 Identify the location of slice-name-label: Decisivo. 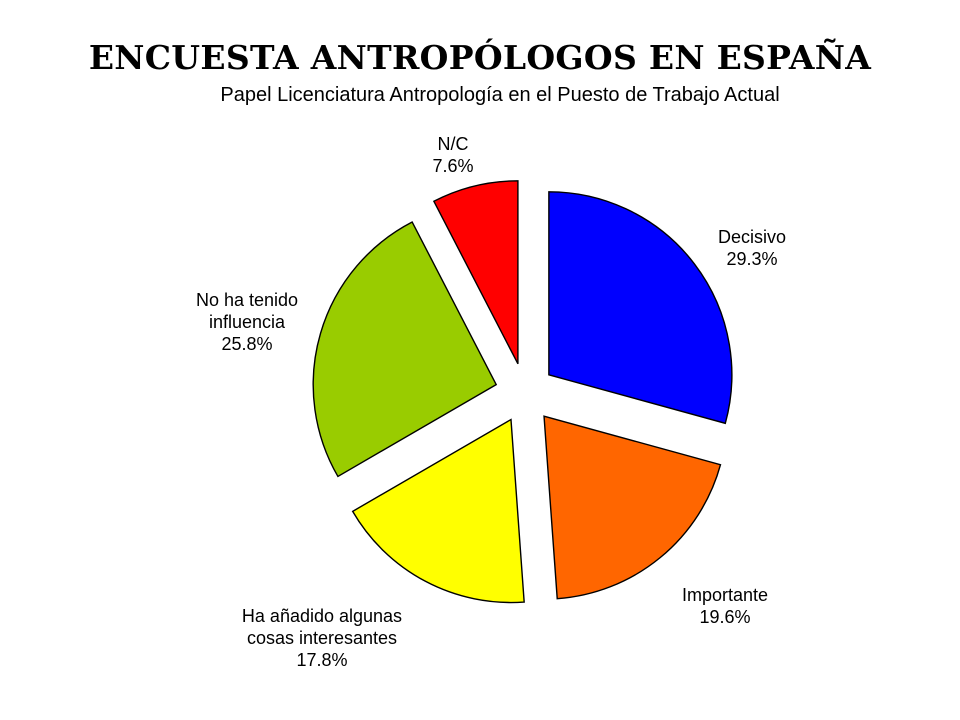
(752, 237).